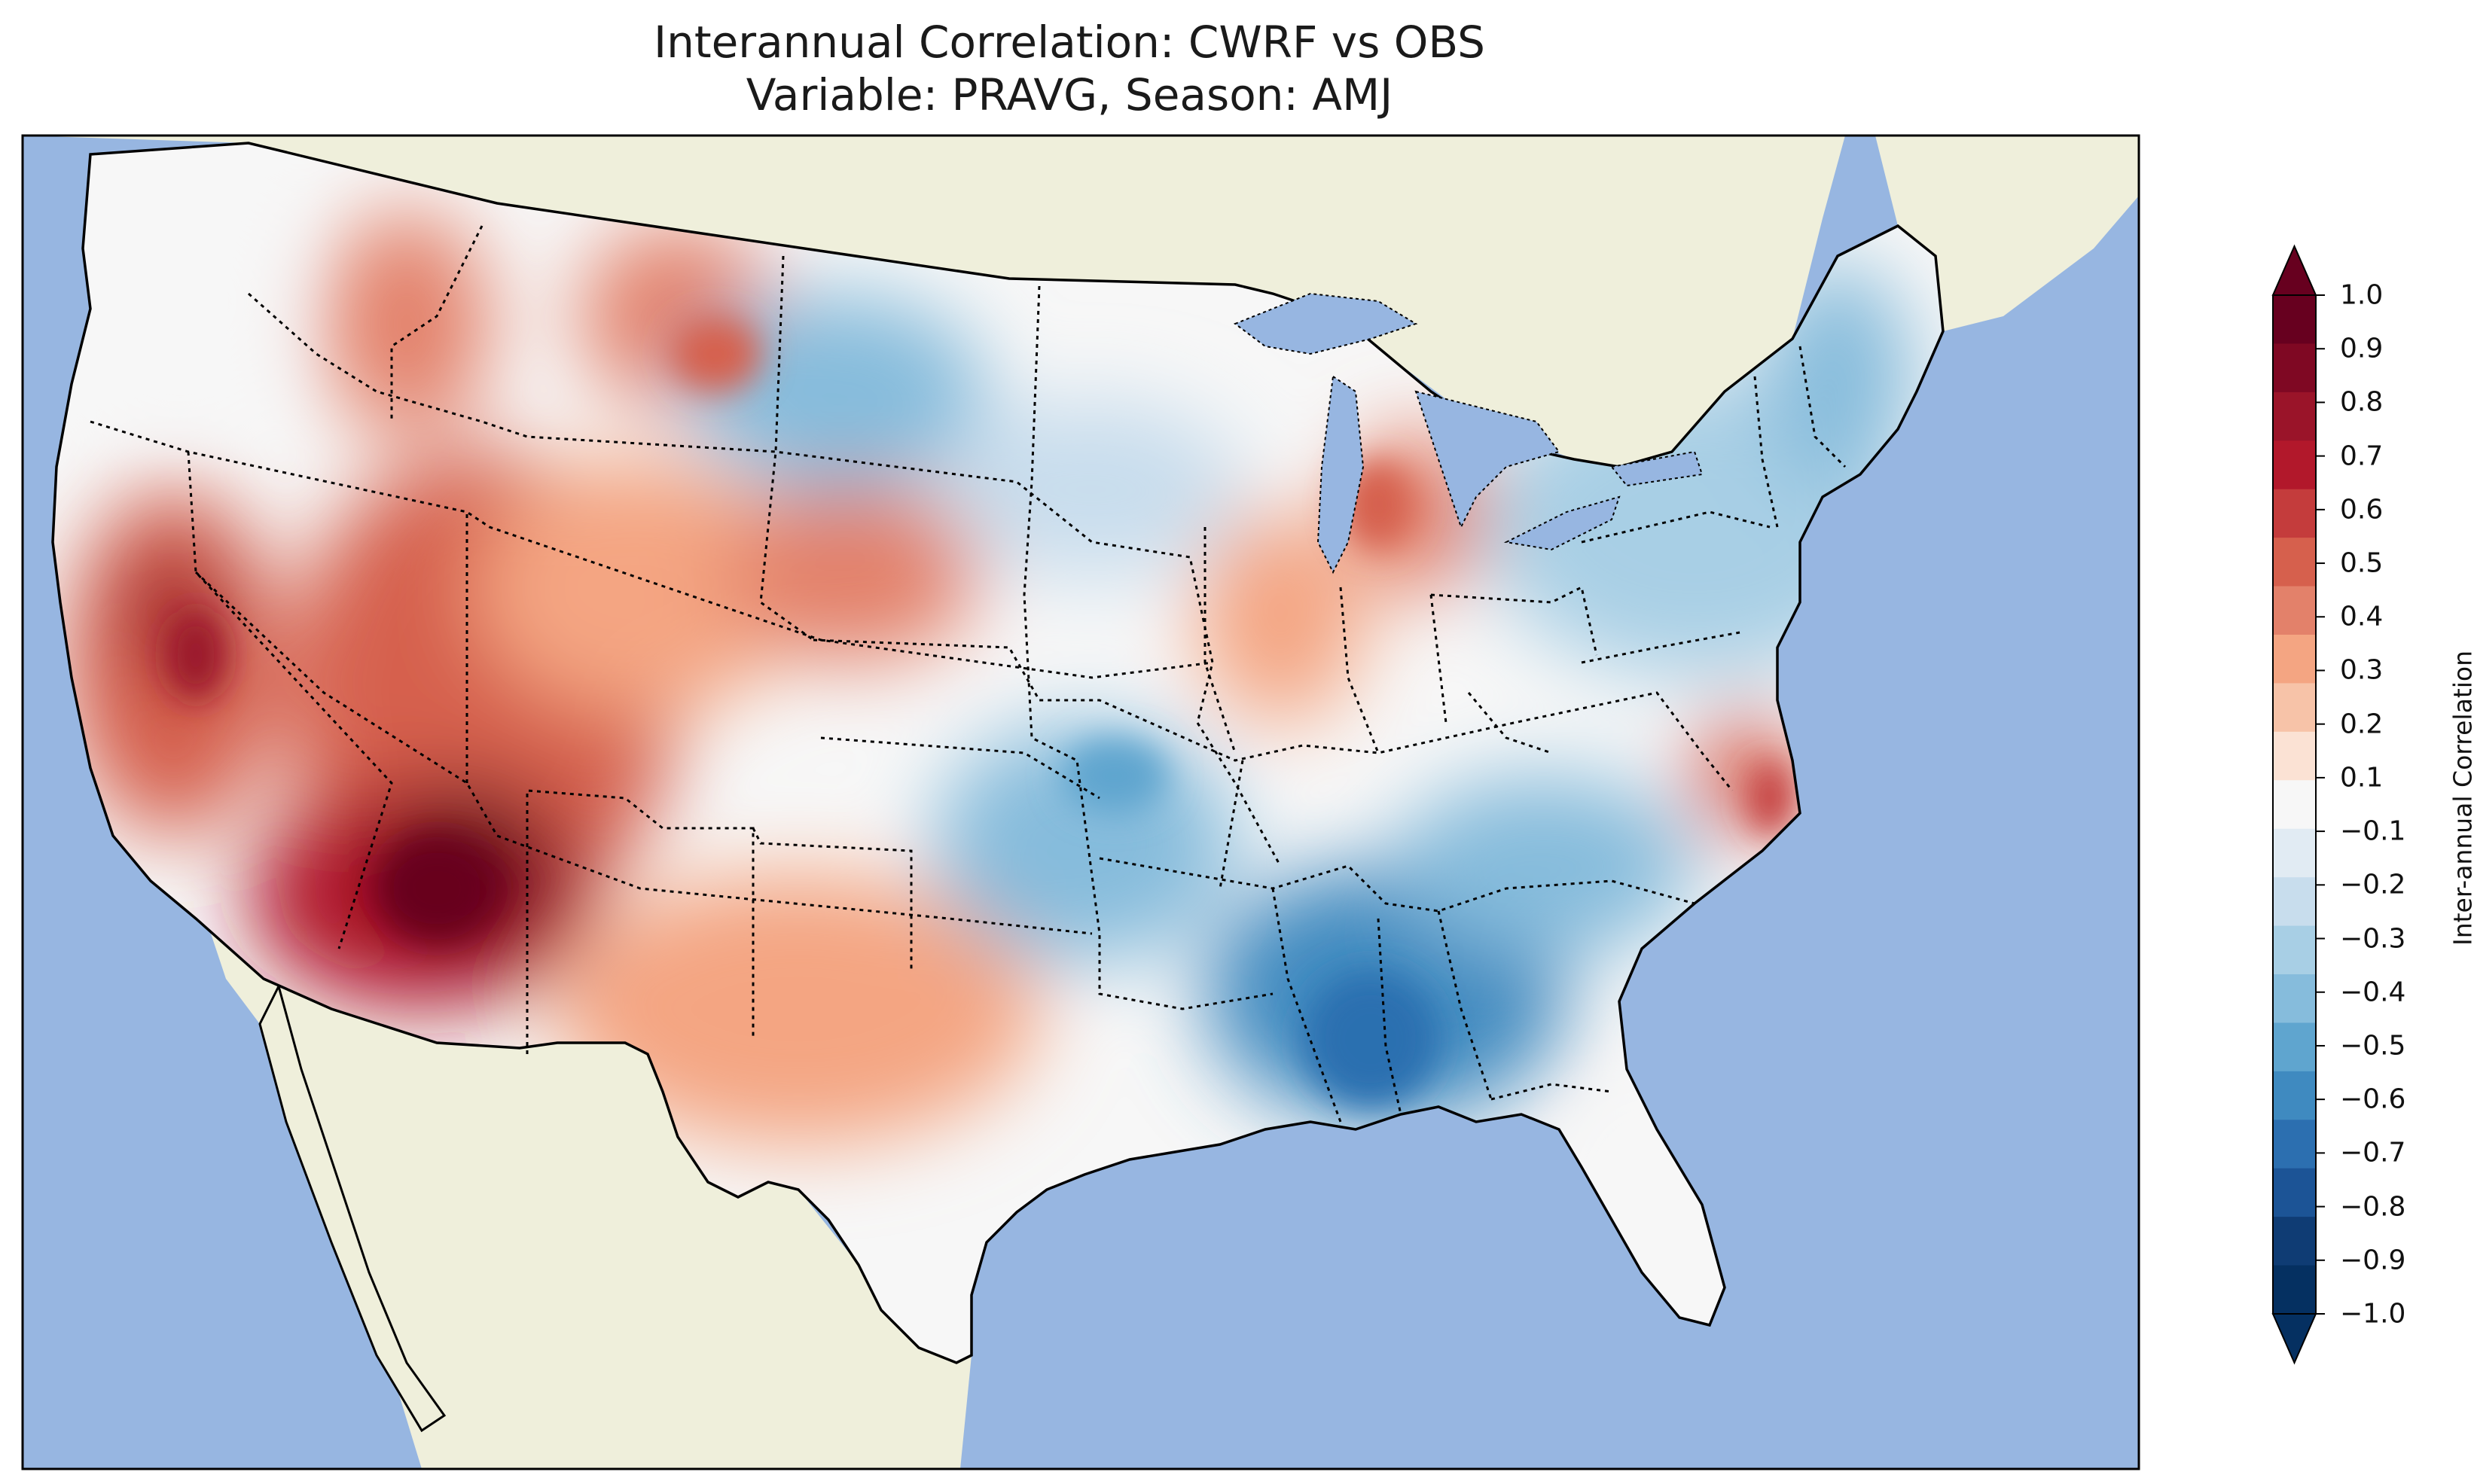 The image size is (2474, 1484). What do you see at coordinates (2294, 1339) in the screenshot?
I see `colorbar-extend-bottom` at bounding box center [2294, 1339].